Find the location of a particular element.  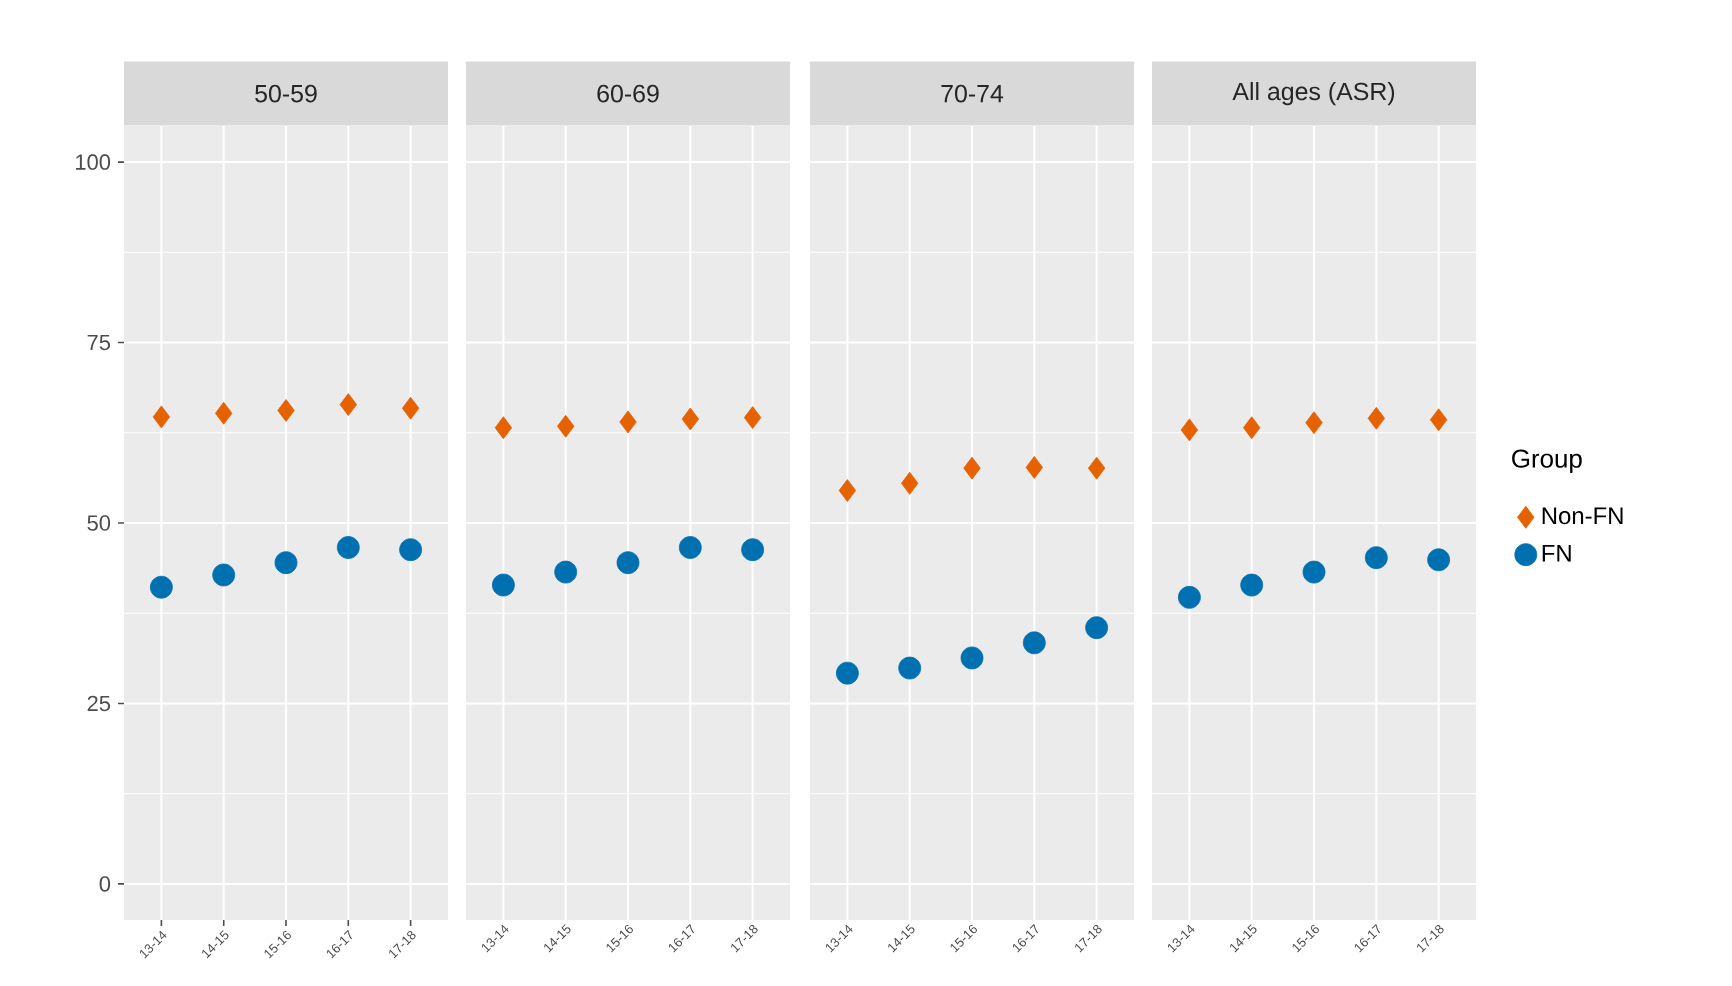

y-tick-label: 0 is located at coordinates (105, 884).